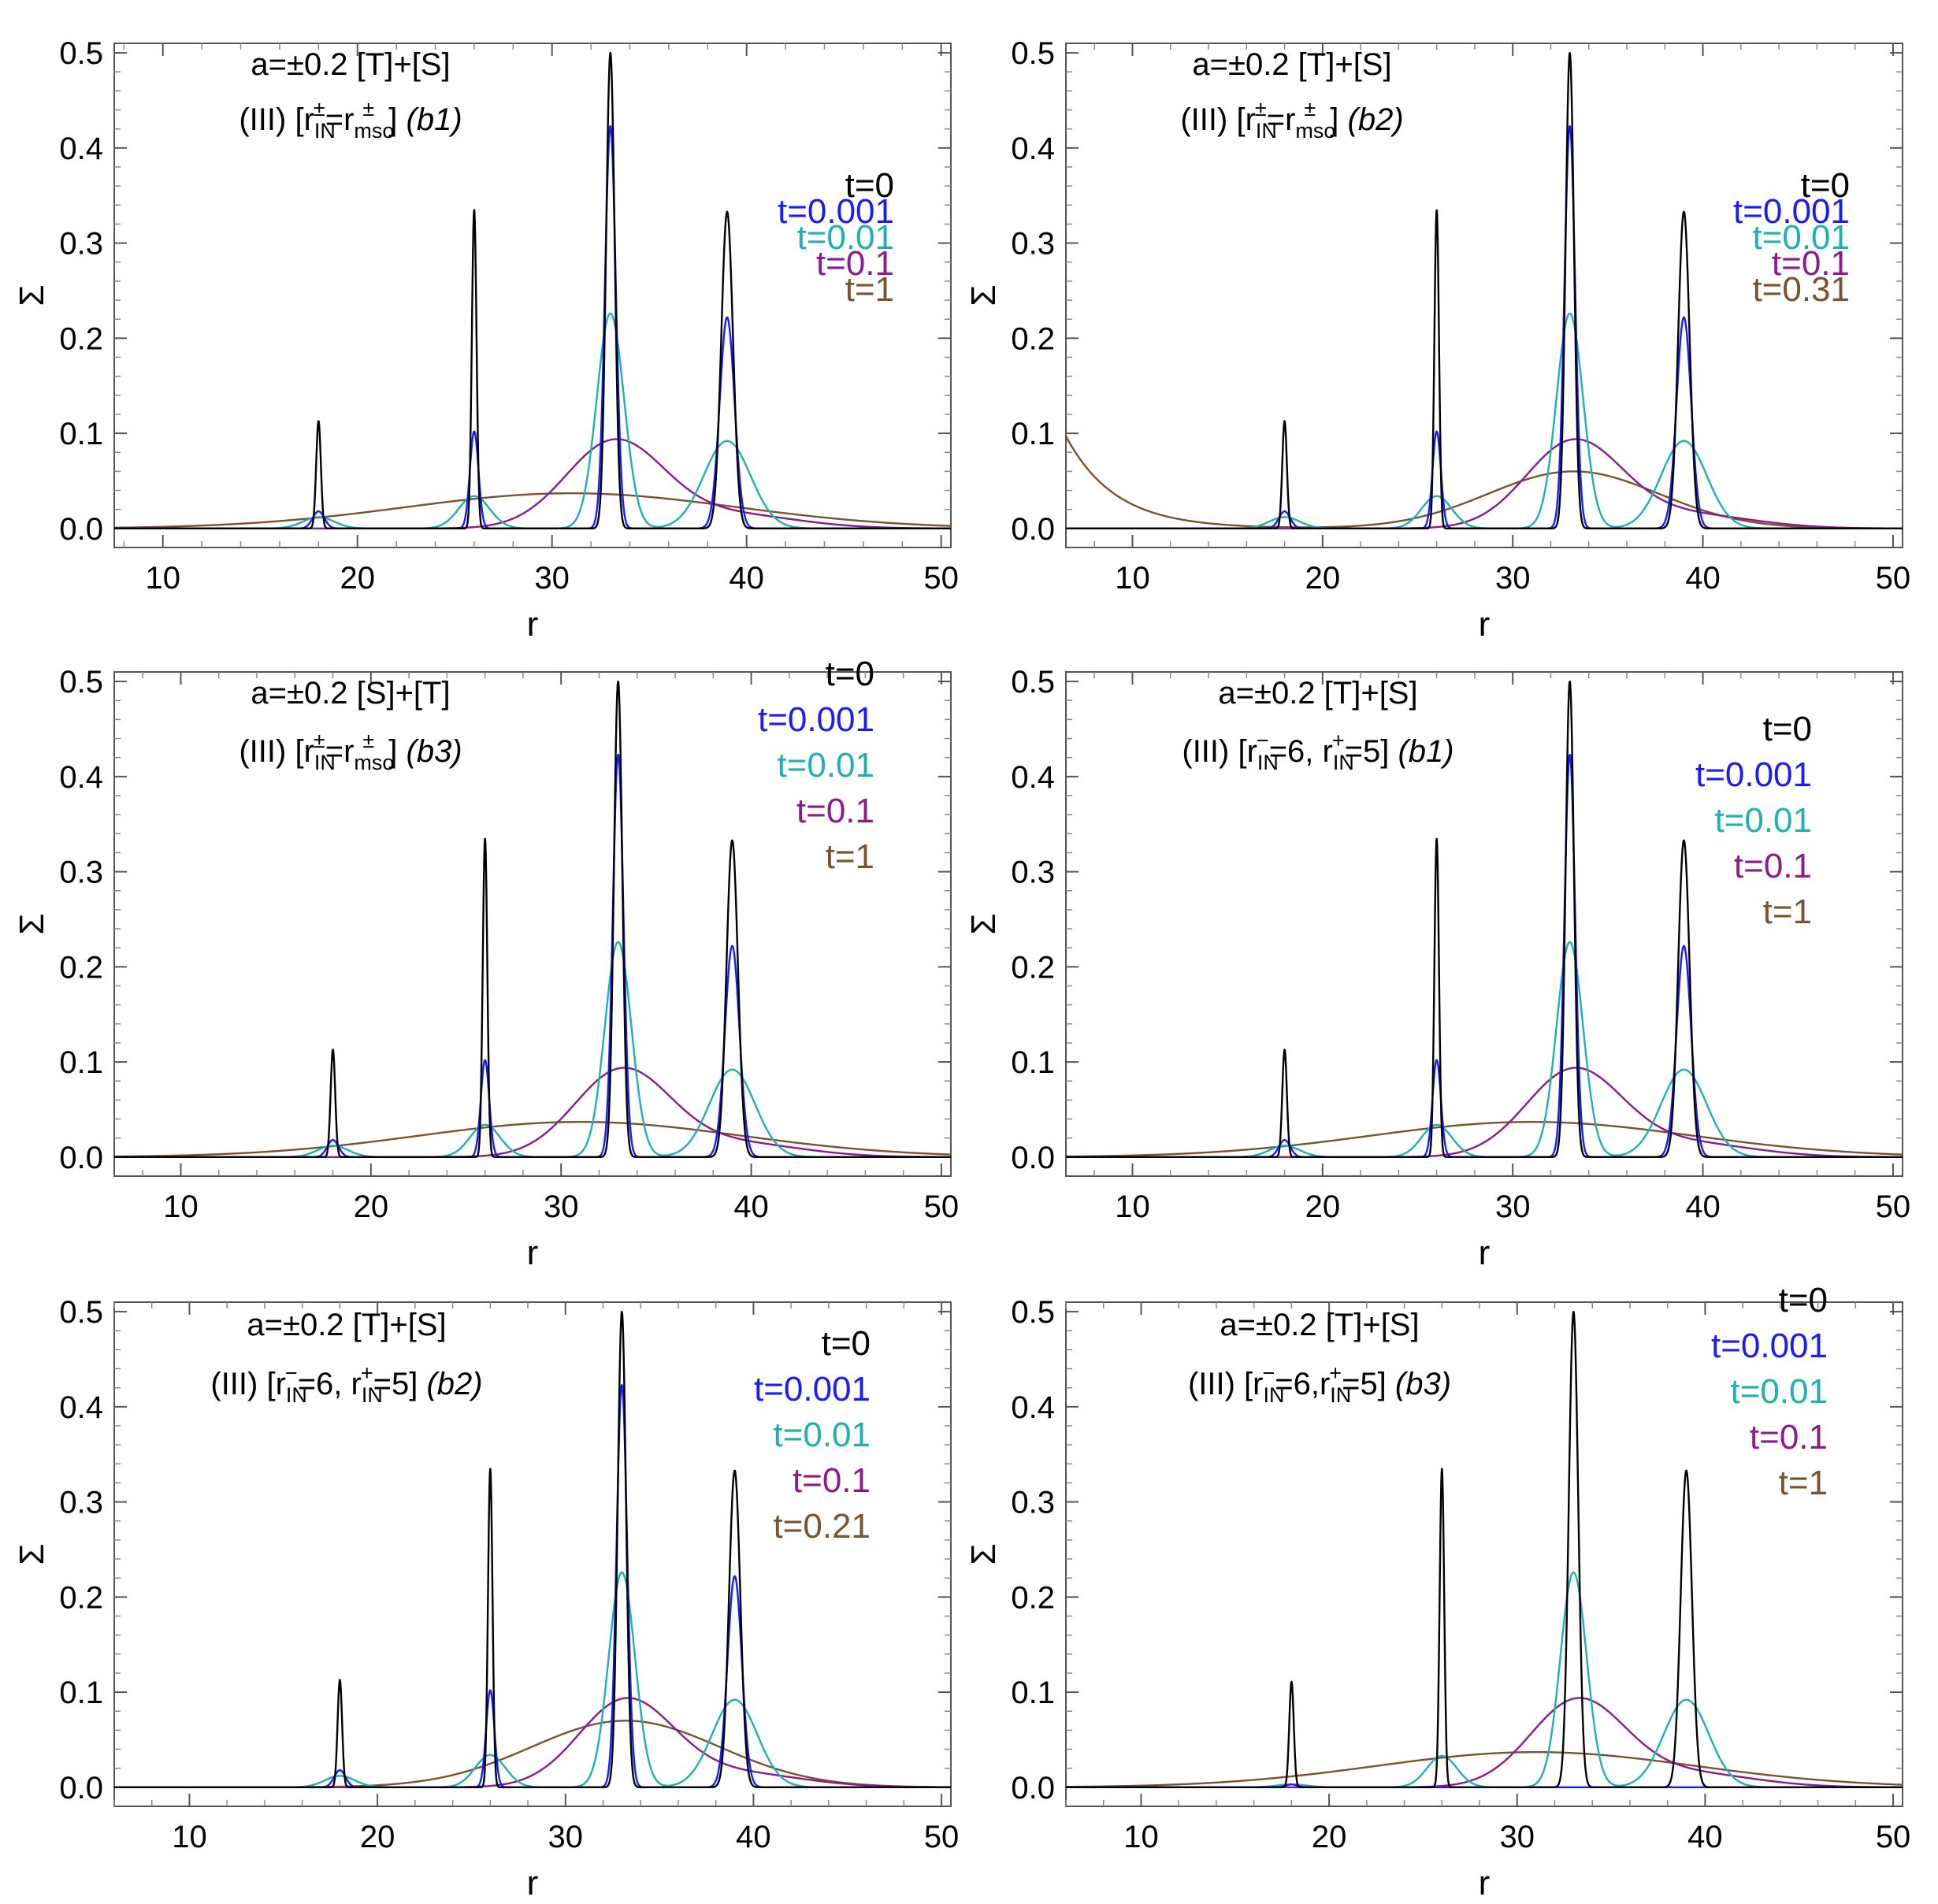 The image size is (1938, 1904). I want to click on panel-title-line2: (III) [rIN−=6, rIN+=5] (b2), so click(346, 1384).